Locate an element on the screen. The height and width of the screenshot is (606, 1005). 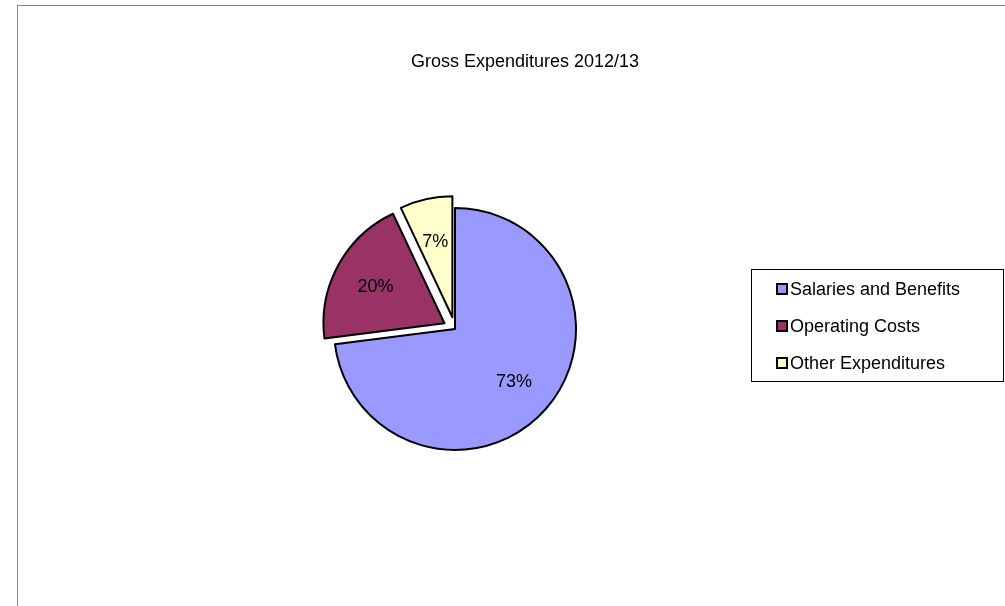
data-label: 20% is located at coordinates (375, 285).